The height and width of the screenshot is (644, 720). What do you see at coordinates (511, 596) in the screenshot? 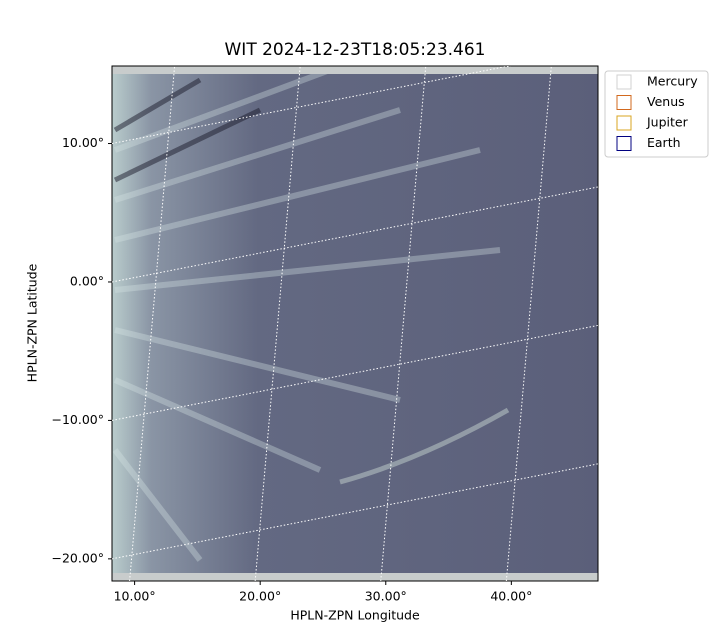
I see `x-tick-label: 40.00°` at bounding box center [511, 596].